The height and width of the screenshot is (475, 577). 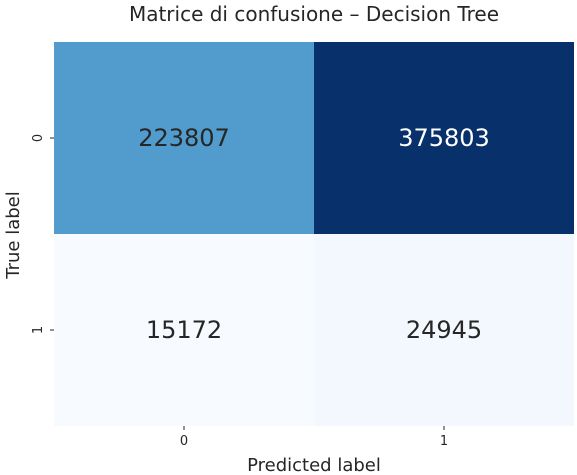 I want to click on chart-title: Matrice di confusione – Decision Tree, so click(x=314, y=14).